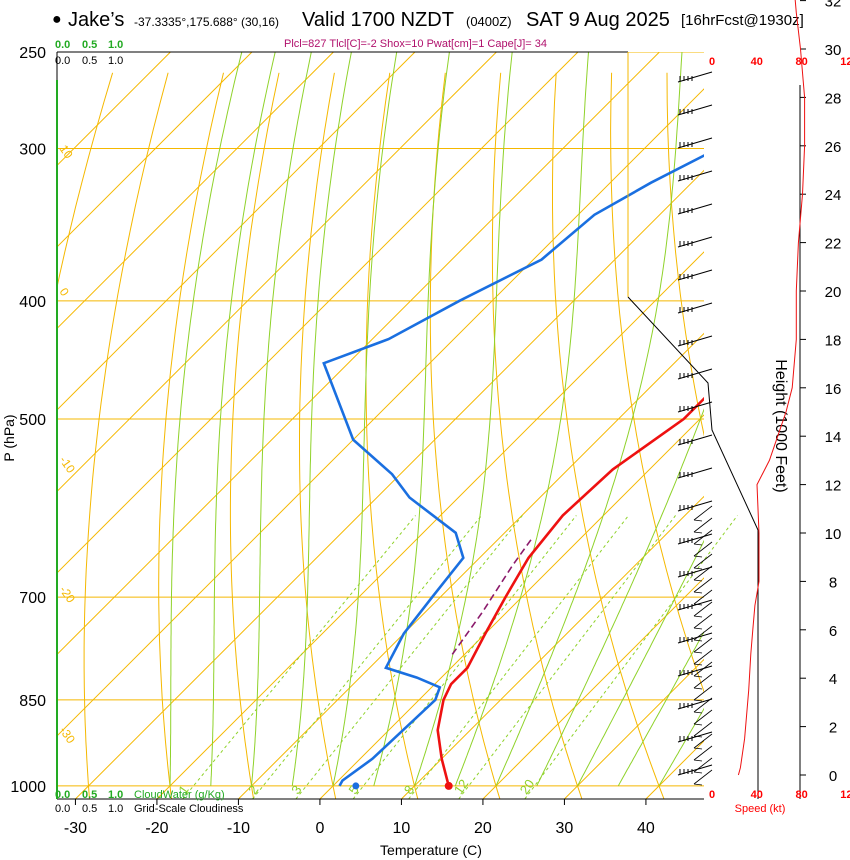 The image size is (850, 860). What do you see at coordinates (833, 147) in the screenshot?
I see `height-tick-label: 26` at bounding box center [833, 147].